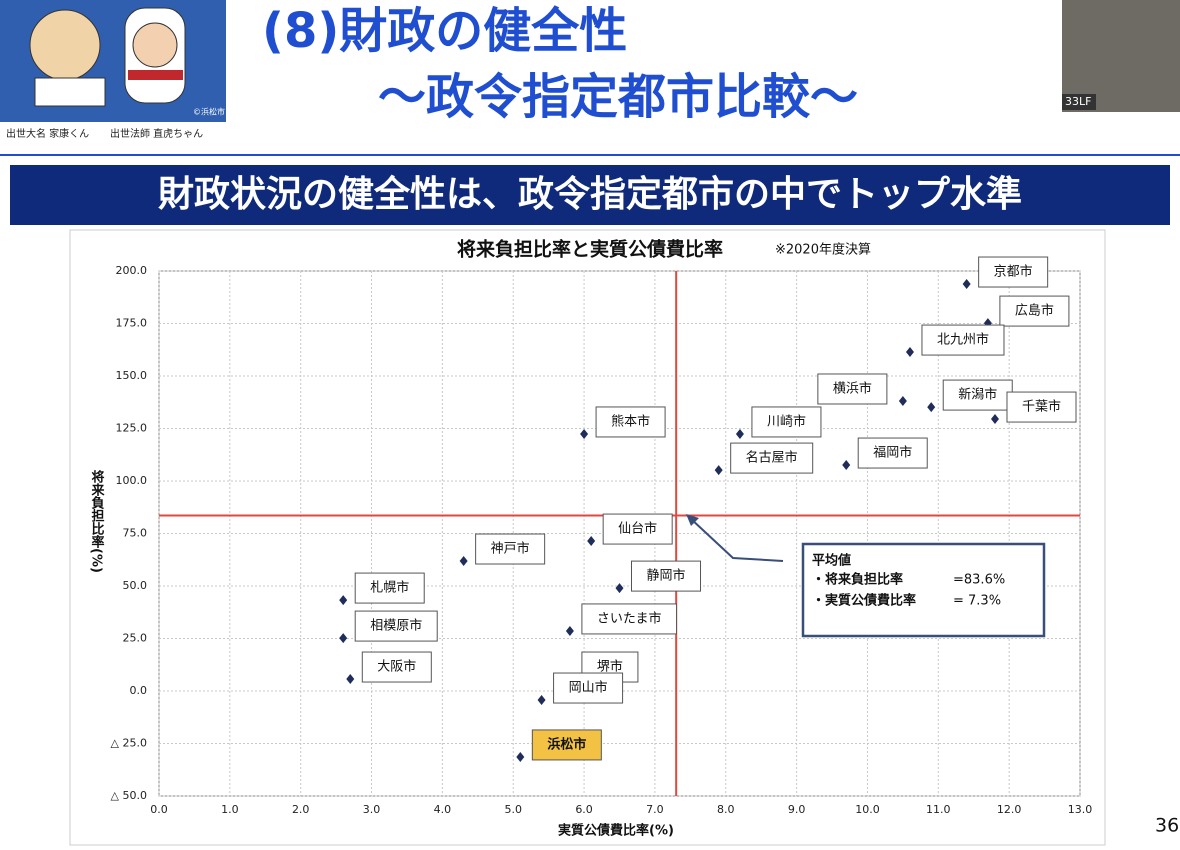 This screenshot has height=850, width=1180. I want to click on point-label: 堺市, so click(610, 667).